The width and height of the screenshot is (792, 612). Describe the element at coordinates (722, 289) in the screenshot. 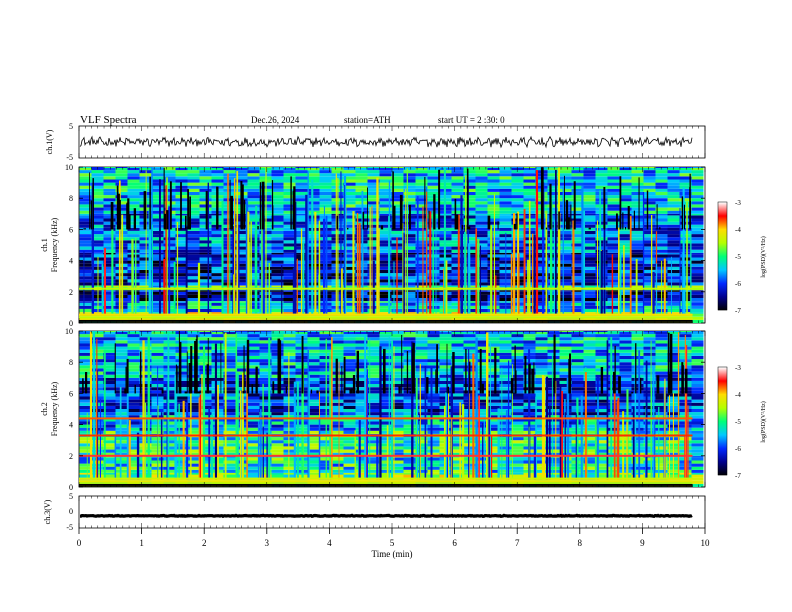

I see `colorbar-swatch` at that location.